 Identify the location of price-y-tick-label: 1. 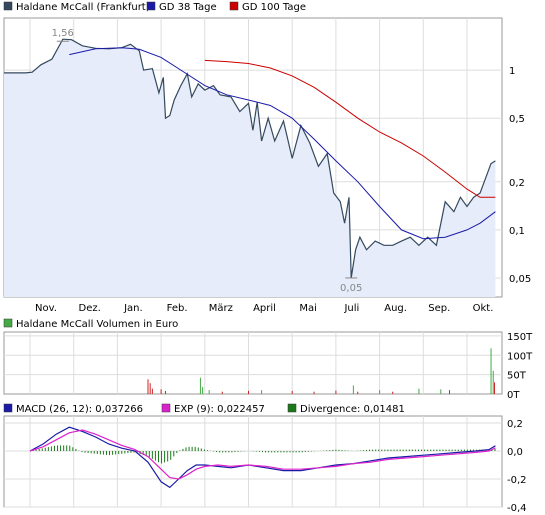
(512, 71).